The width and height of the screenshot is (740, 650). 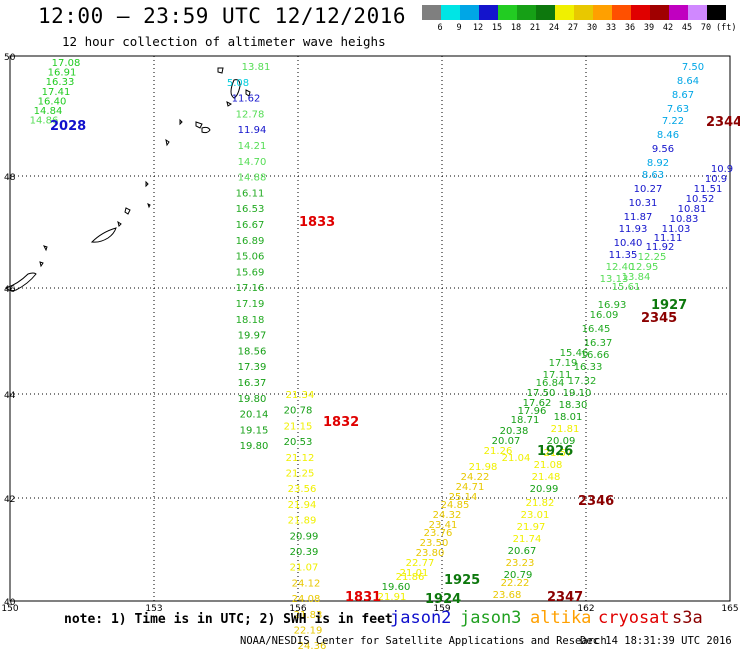 What do you see at coordinates (252, 336) in the screenshot?
I see `wave-height-value: 19.97` at bounding box center [252, 336].